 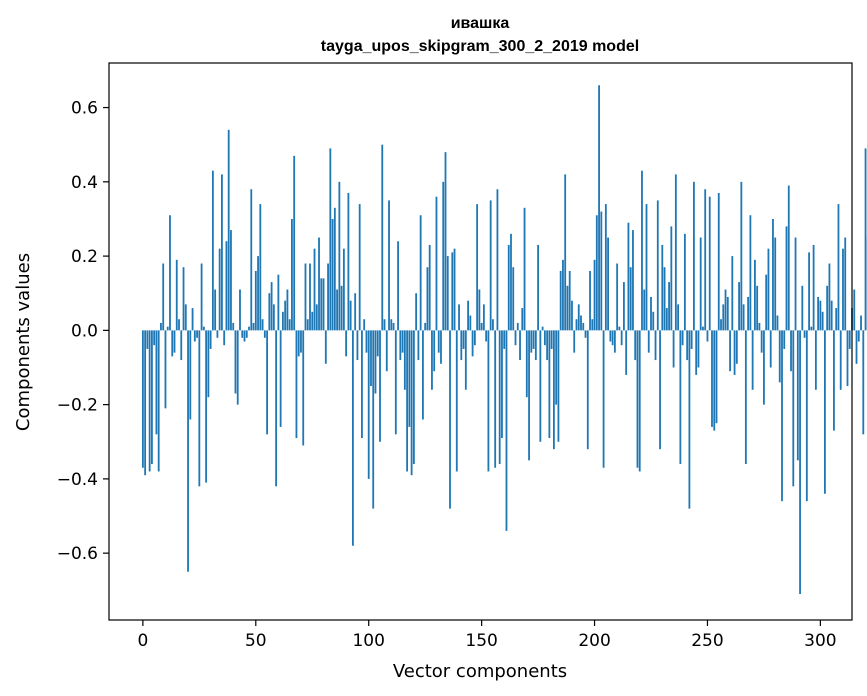 What do you see at coordinates (256, 641) in the screenshot?
I see `x-tick-label: 50` at bounding box center [256, 641].